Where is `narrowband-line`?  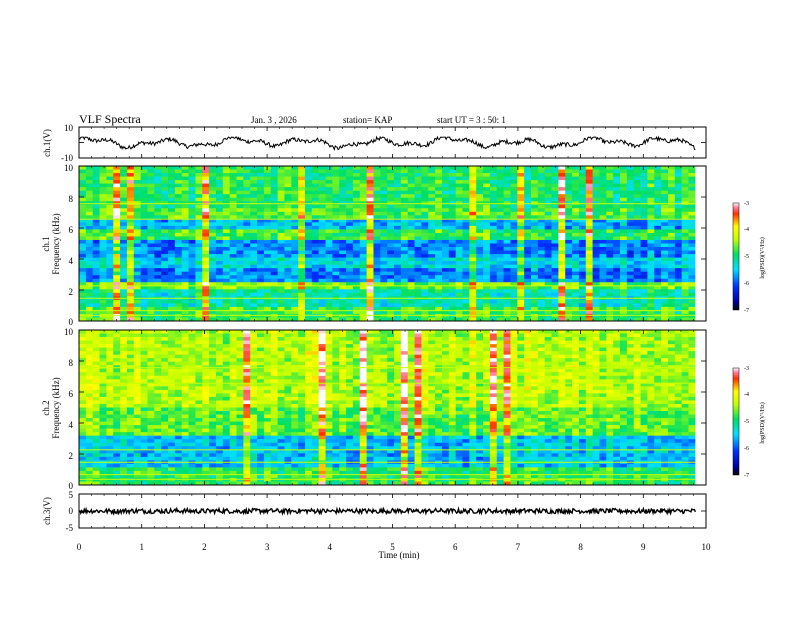 narrowband-line is located at coordinates (387, 310).